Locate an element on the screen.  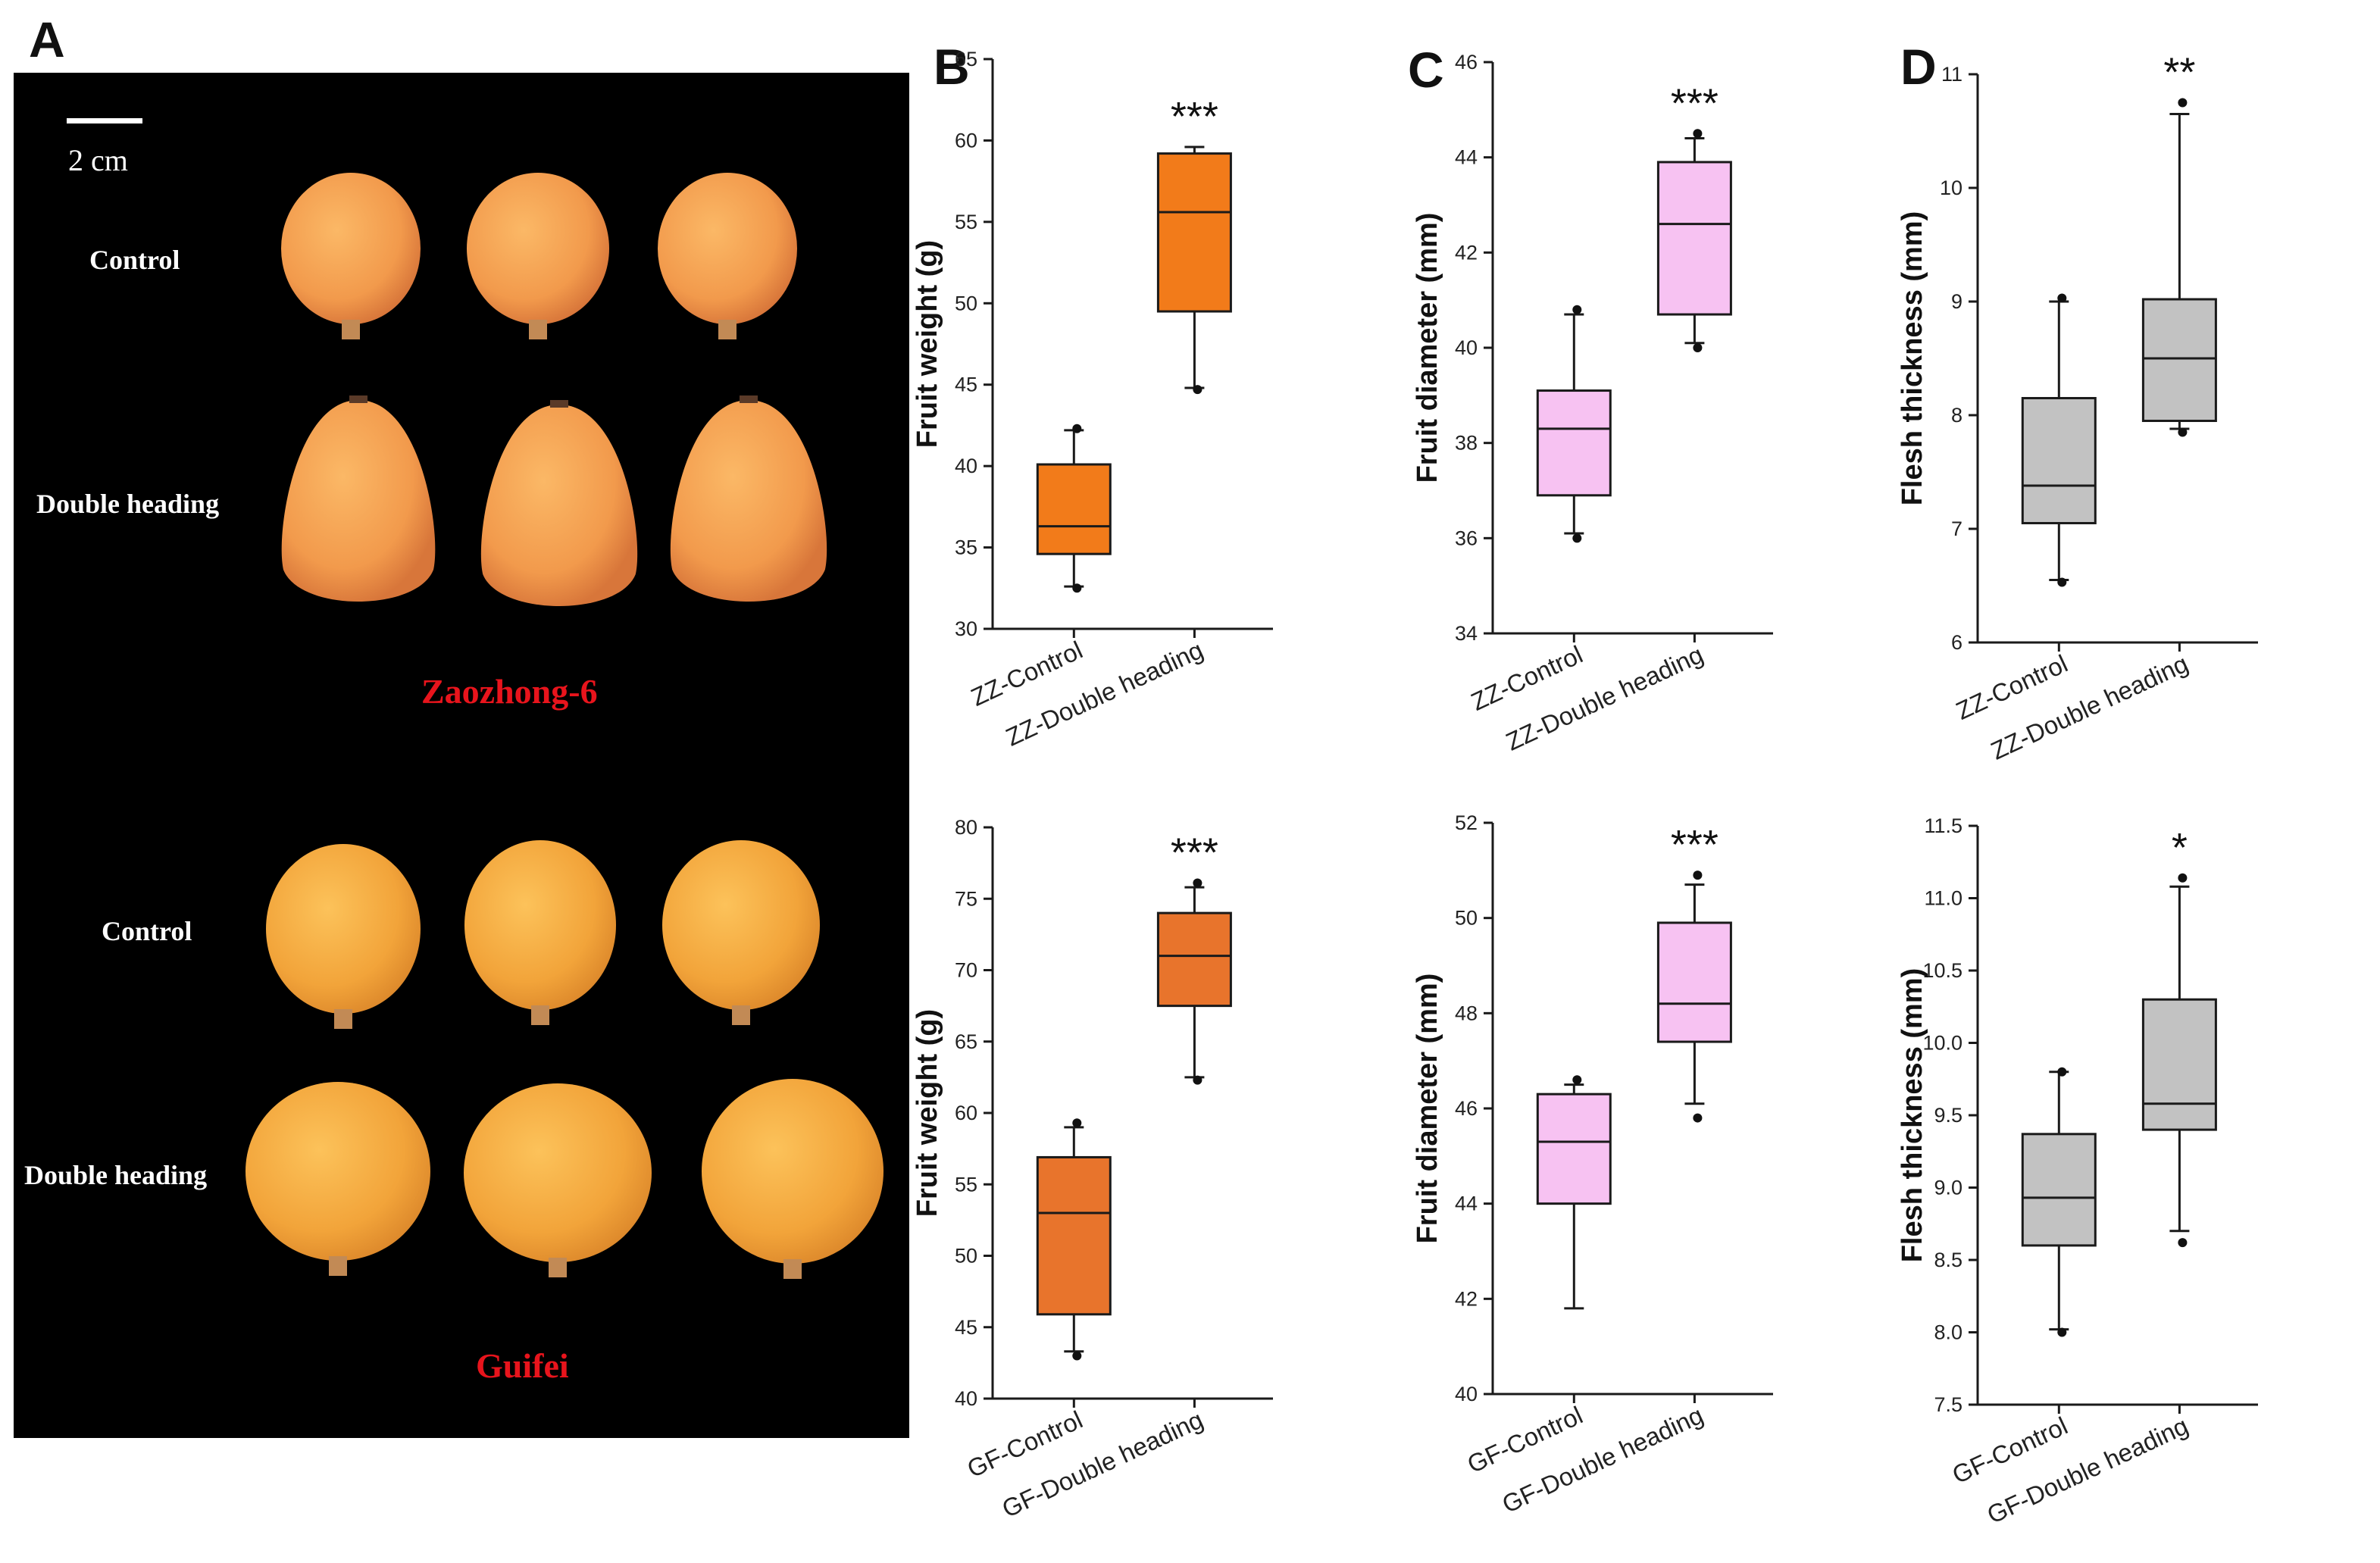
y-tick-label: 30 is located at coordinates (966, 629).